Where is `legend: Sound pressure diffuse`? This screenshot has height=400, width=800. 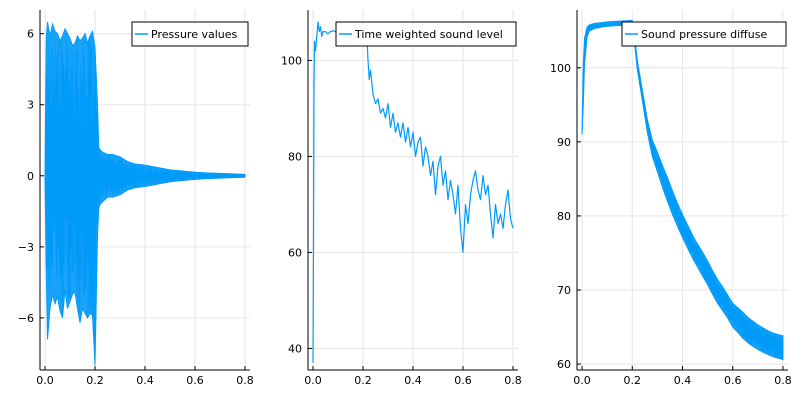
legend: Sound pressure diffuse is located at coordinates (704, 34).